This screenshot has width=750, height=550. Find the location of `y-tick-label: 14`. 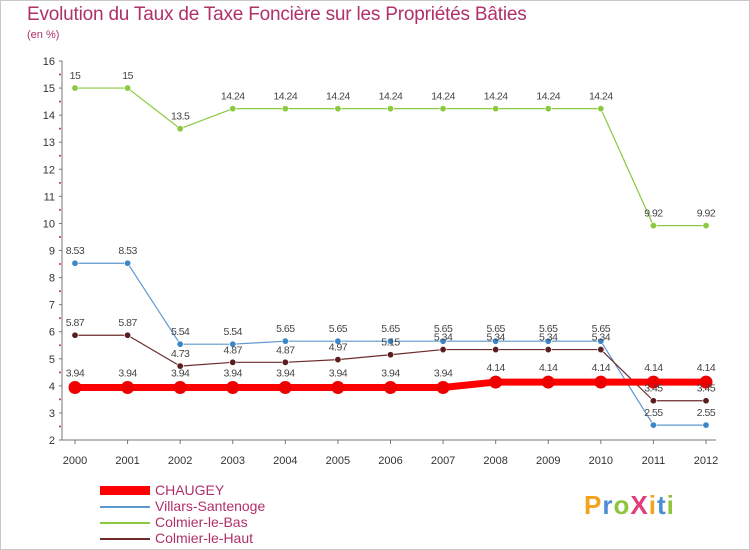

y-tick-label: 14 is located at coordinates (49, 116).